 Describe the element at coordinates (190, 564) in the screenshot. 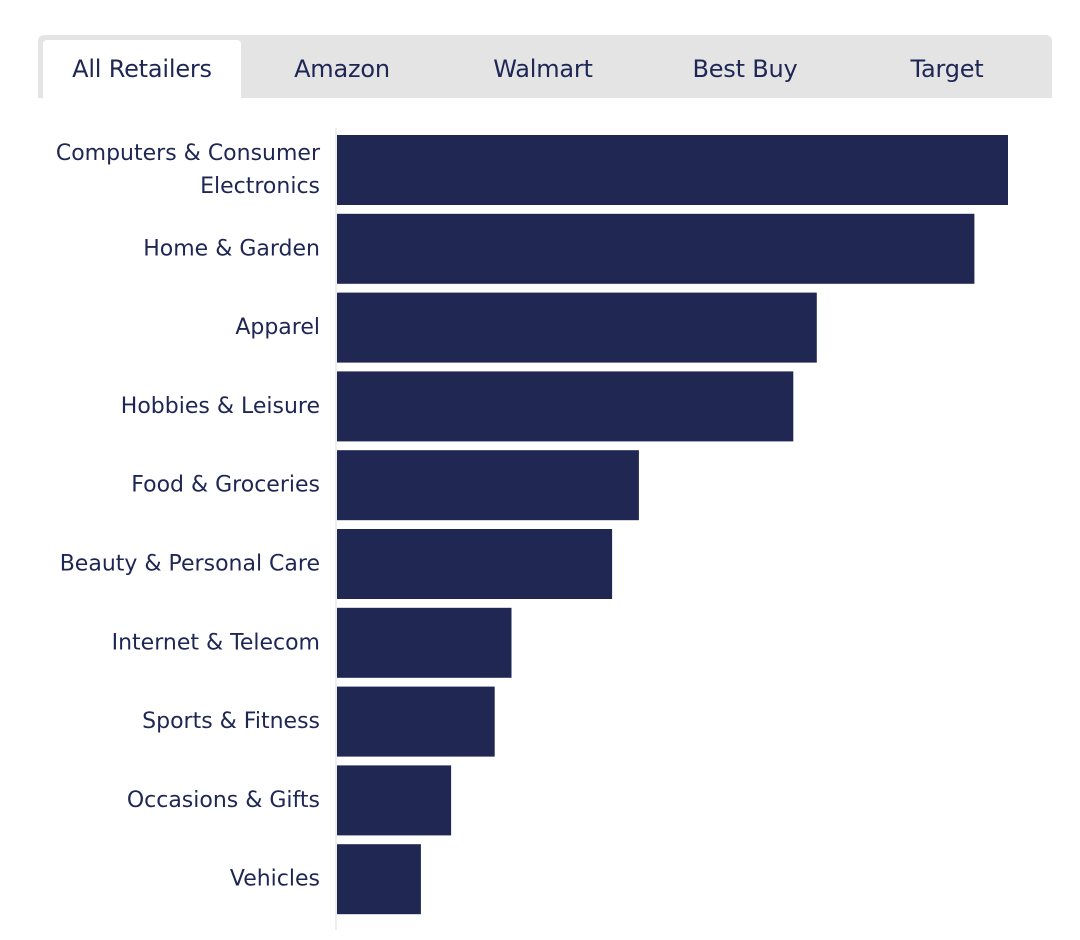

I see `category-label: Beauty & Personal Care` at that location.